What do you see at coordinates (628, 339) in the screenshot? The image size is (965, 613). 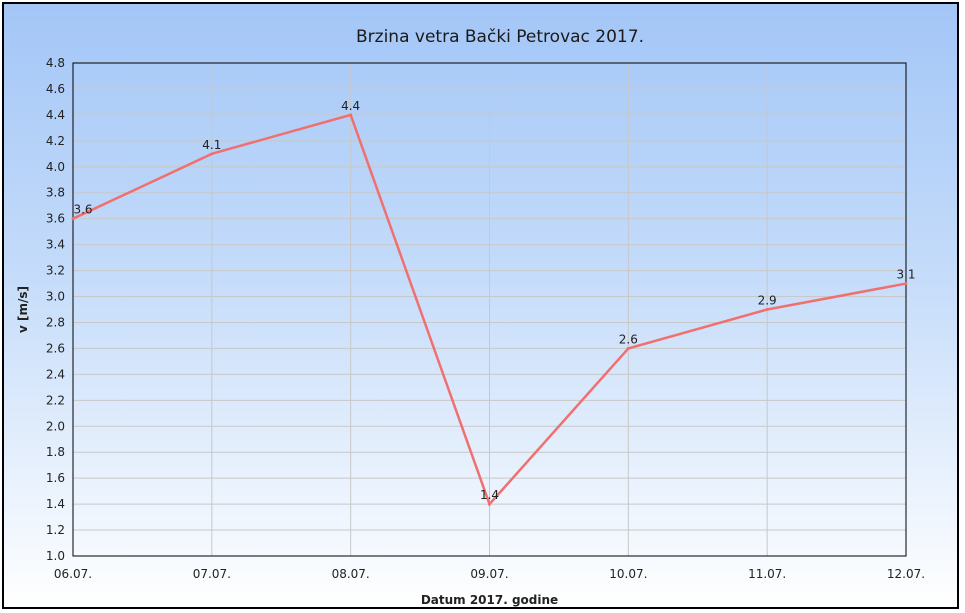 I see `data-label: 2.6` at bounding box center [628, 339].